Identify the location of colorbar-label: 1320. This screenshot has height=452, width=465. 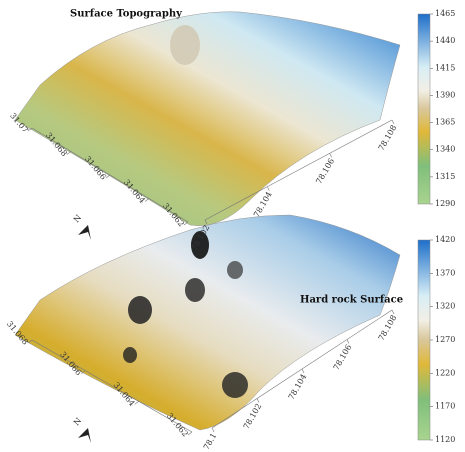
(445, 306).